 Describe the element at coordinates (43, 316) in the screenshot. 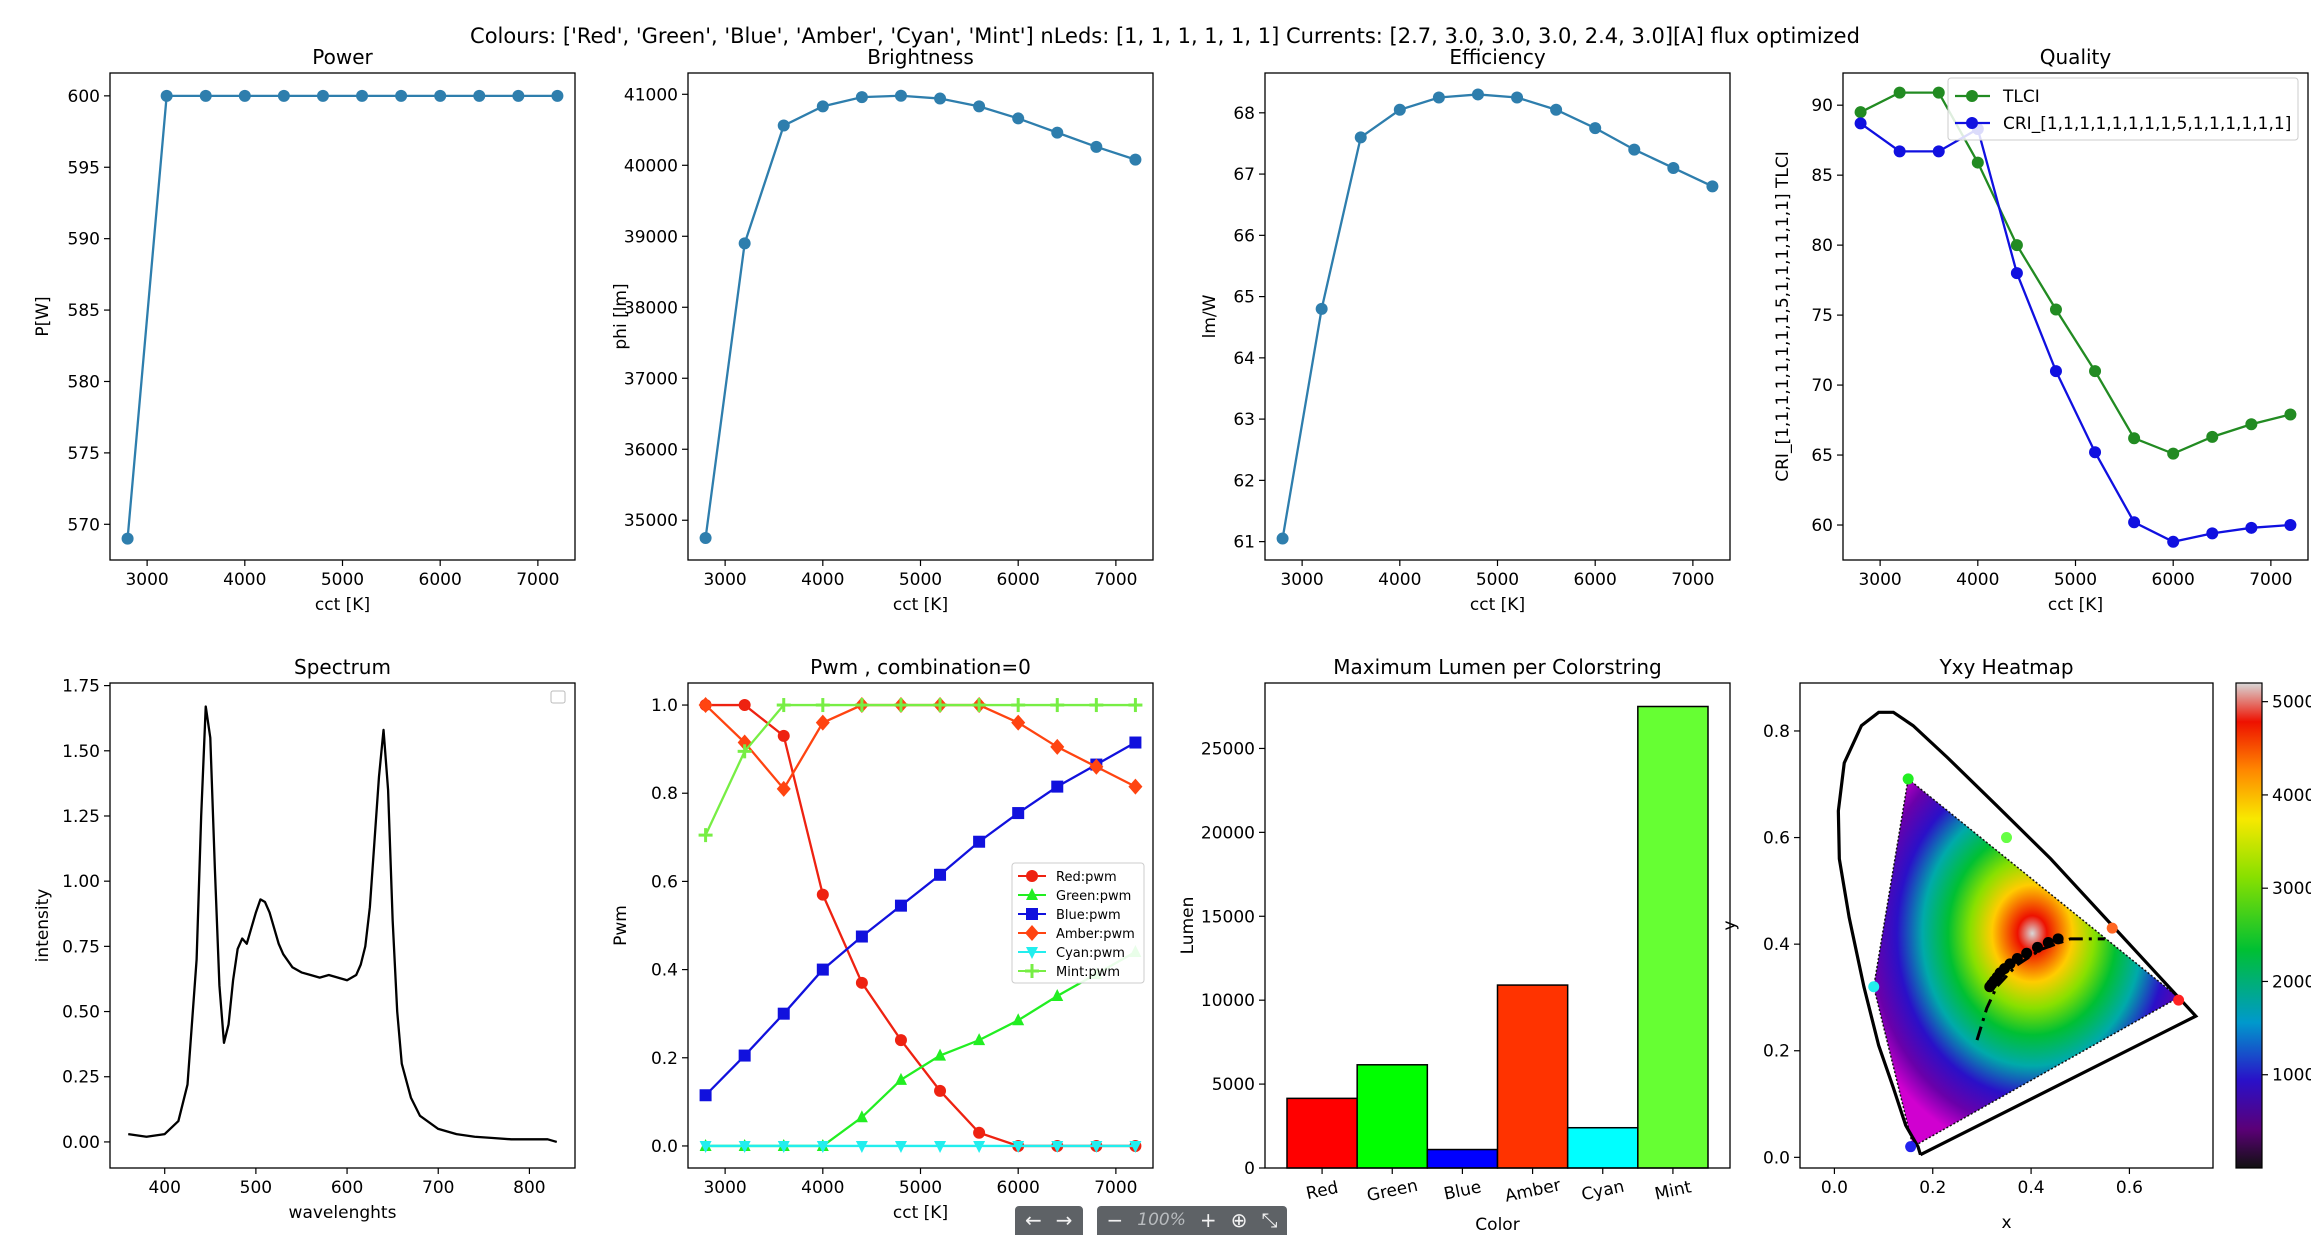

I see `y-axis-label: P[W]` at that location.